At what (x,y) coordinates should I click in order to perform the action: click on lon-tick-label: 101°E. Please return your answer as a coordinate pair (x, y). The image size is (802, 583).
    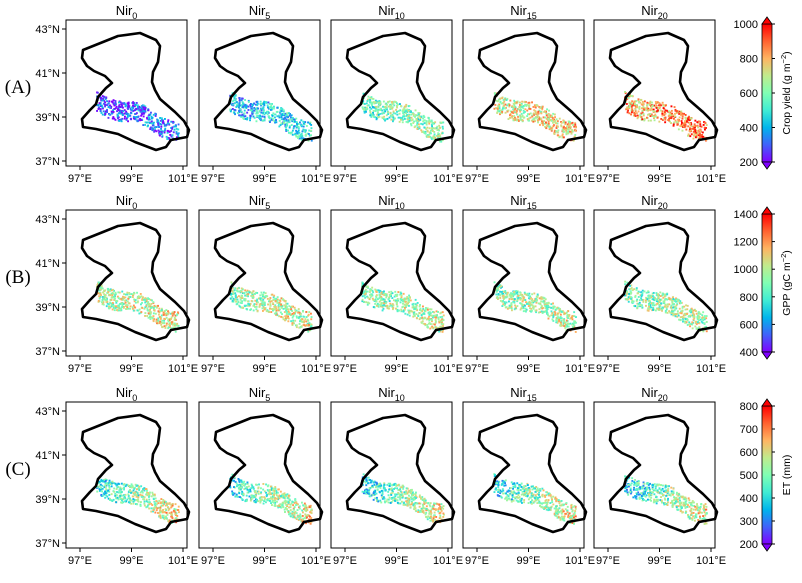
    Looking at the image, I should click on (448, 369).